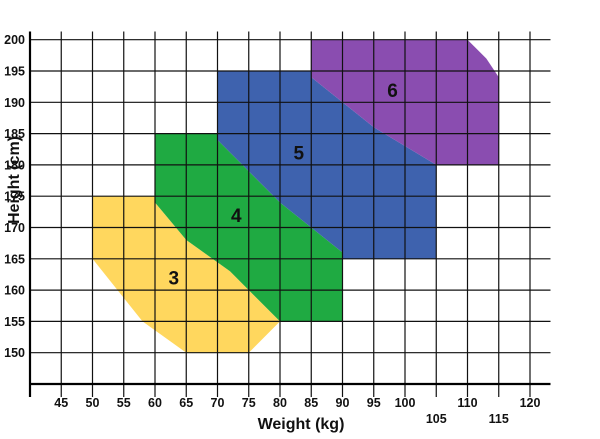 This screenshot has width=600, height=439. What do you see at coordinates (155, 403) in the screenshot?
I see `x-tick-label-60: 60` at bounding box center [155, 403].